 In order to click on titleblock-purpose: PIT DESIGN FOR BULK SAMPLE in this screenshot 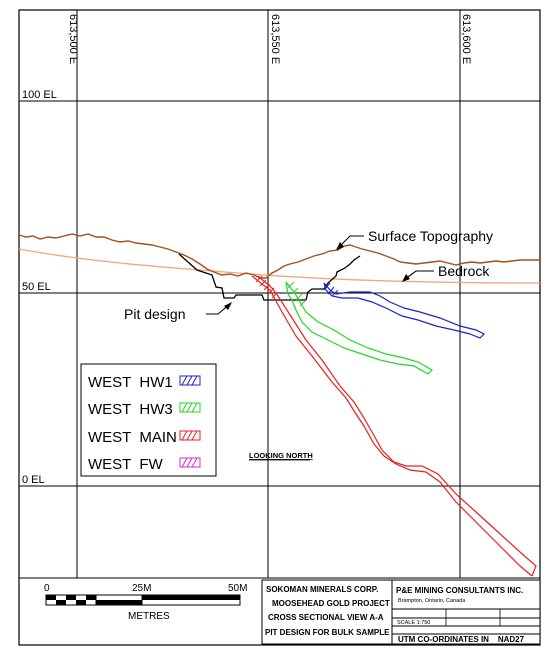, I will do `click(327, 632)`.